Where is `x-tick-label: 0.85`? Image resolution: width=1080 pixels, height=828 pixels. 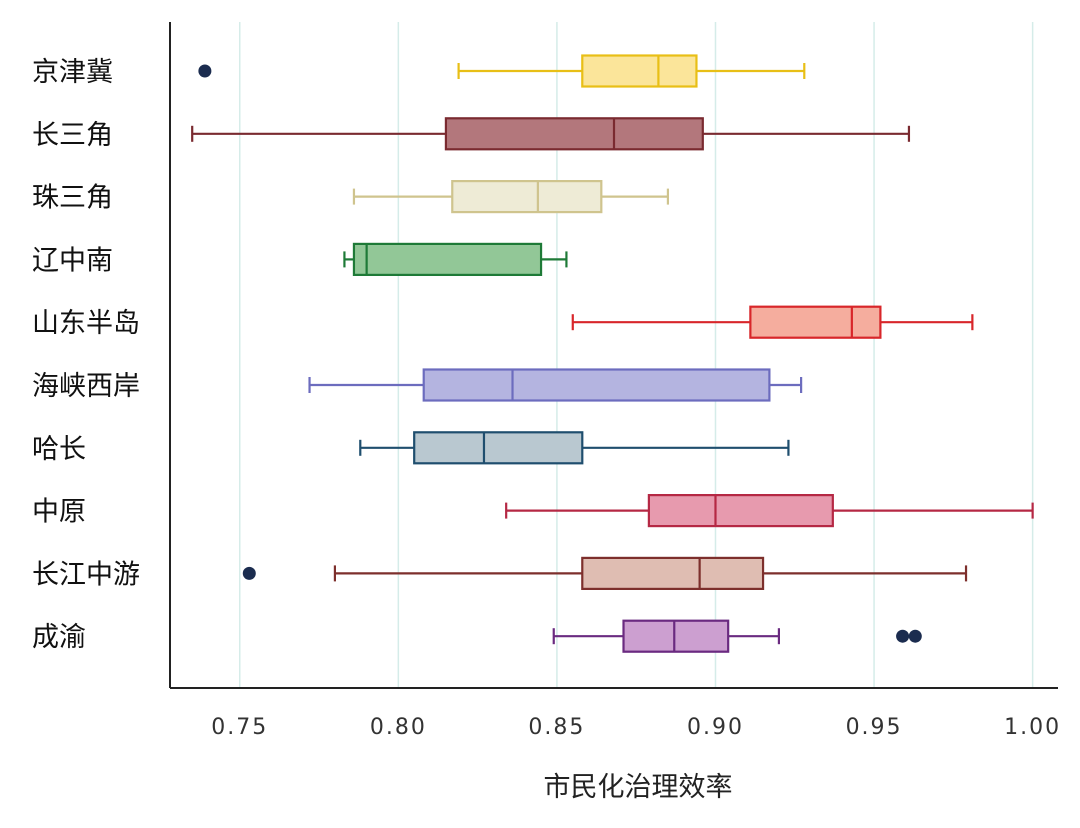 x-tick-label: 0.85 is located at coordinates (556, 727).